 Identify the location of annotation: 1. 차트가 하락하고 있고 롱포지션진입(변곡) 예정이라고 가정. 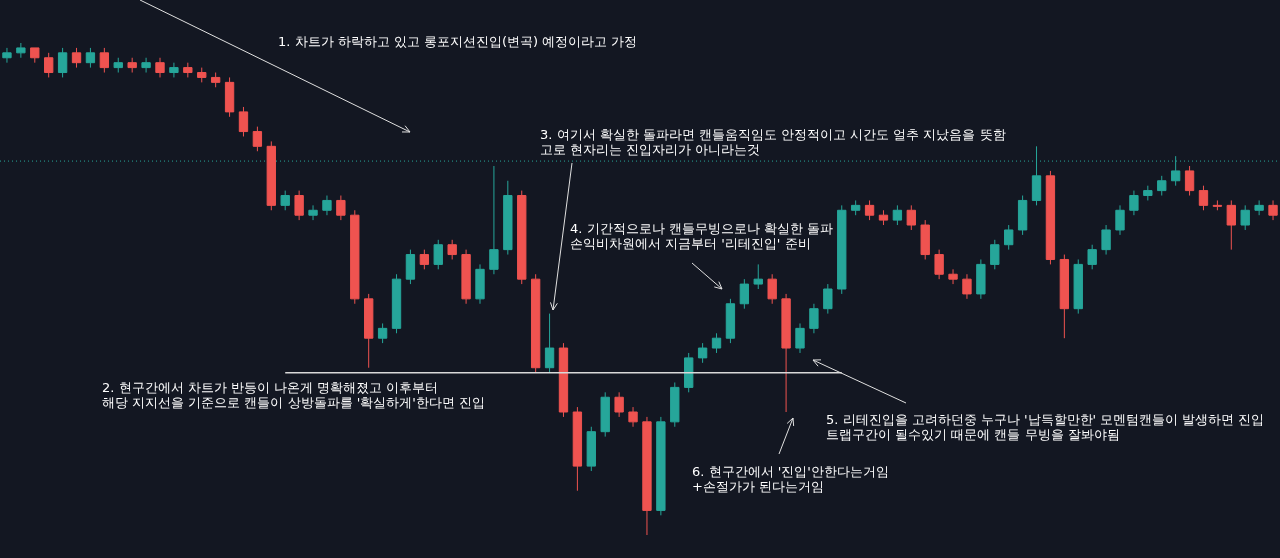
(458, 41).